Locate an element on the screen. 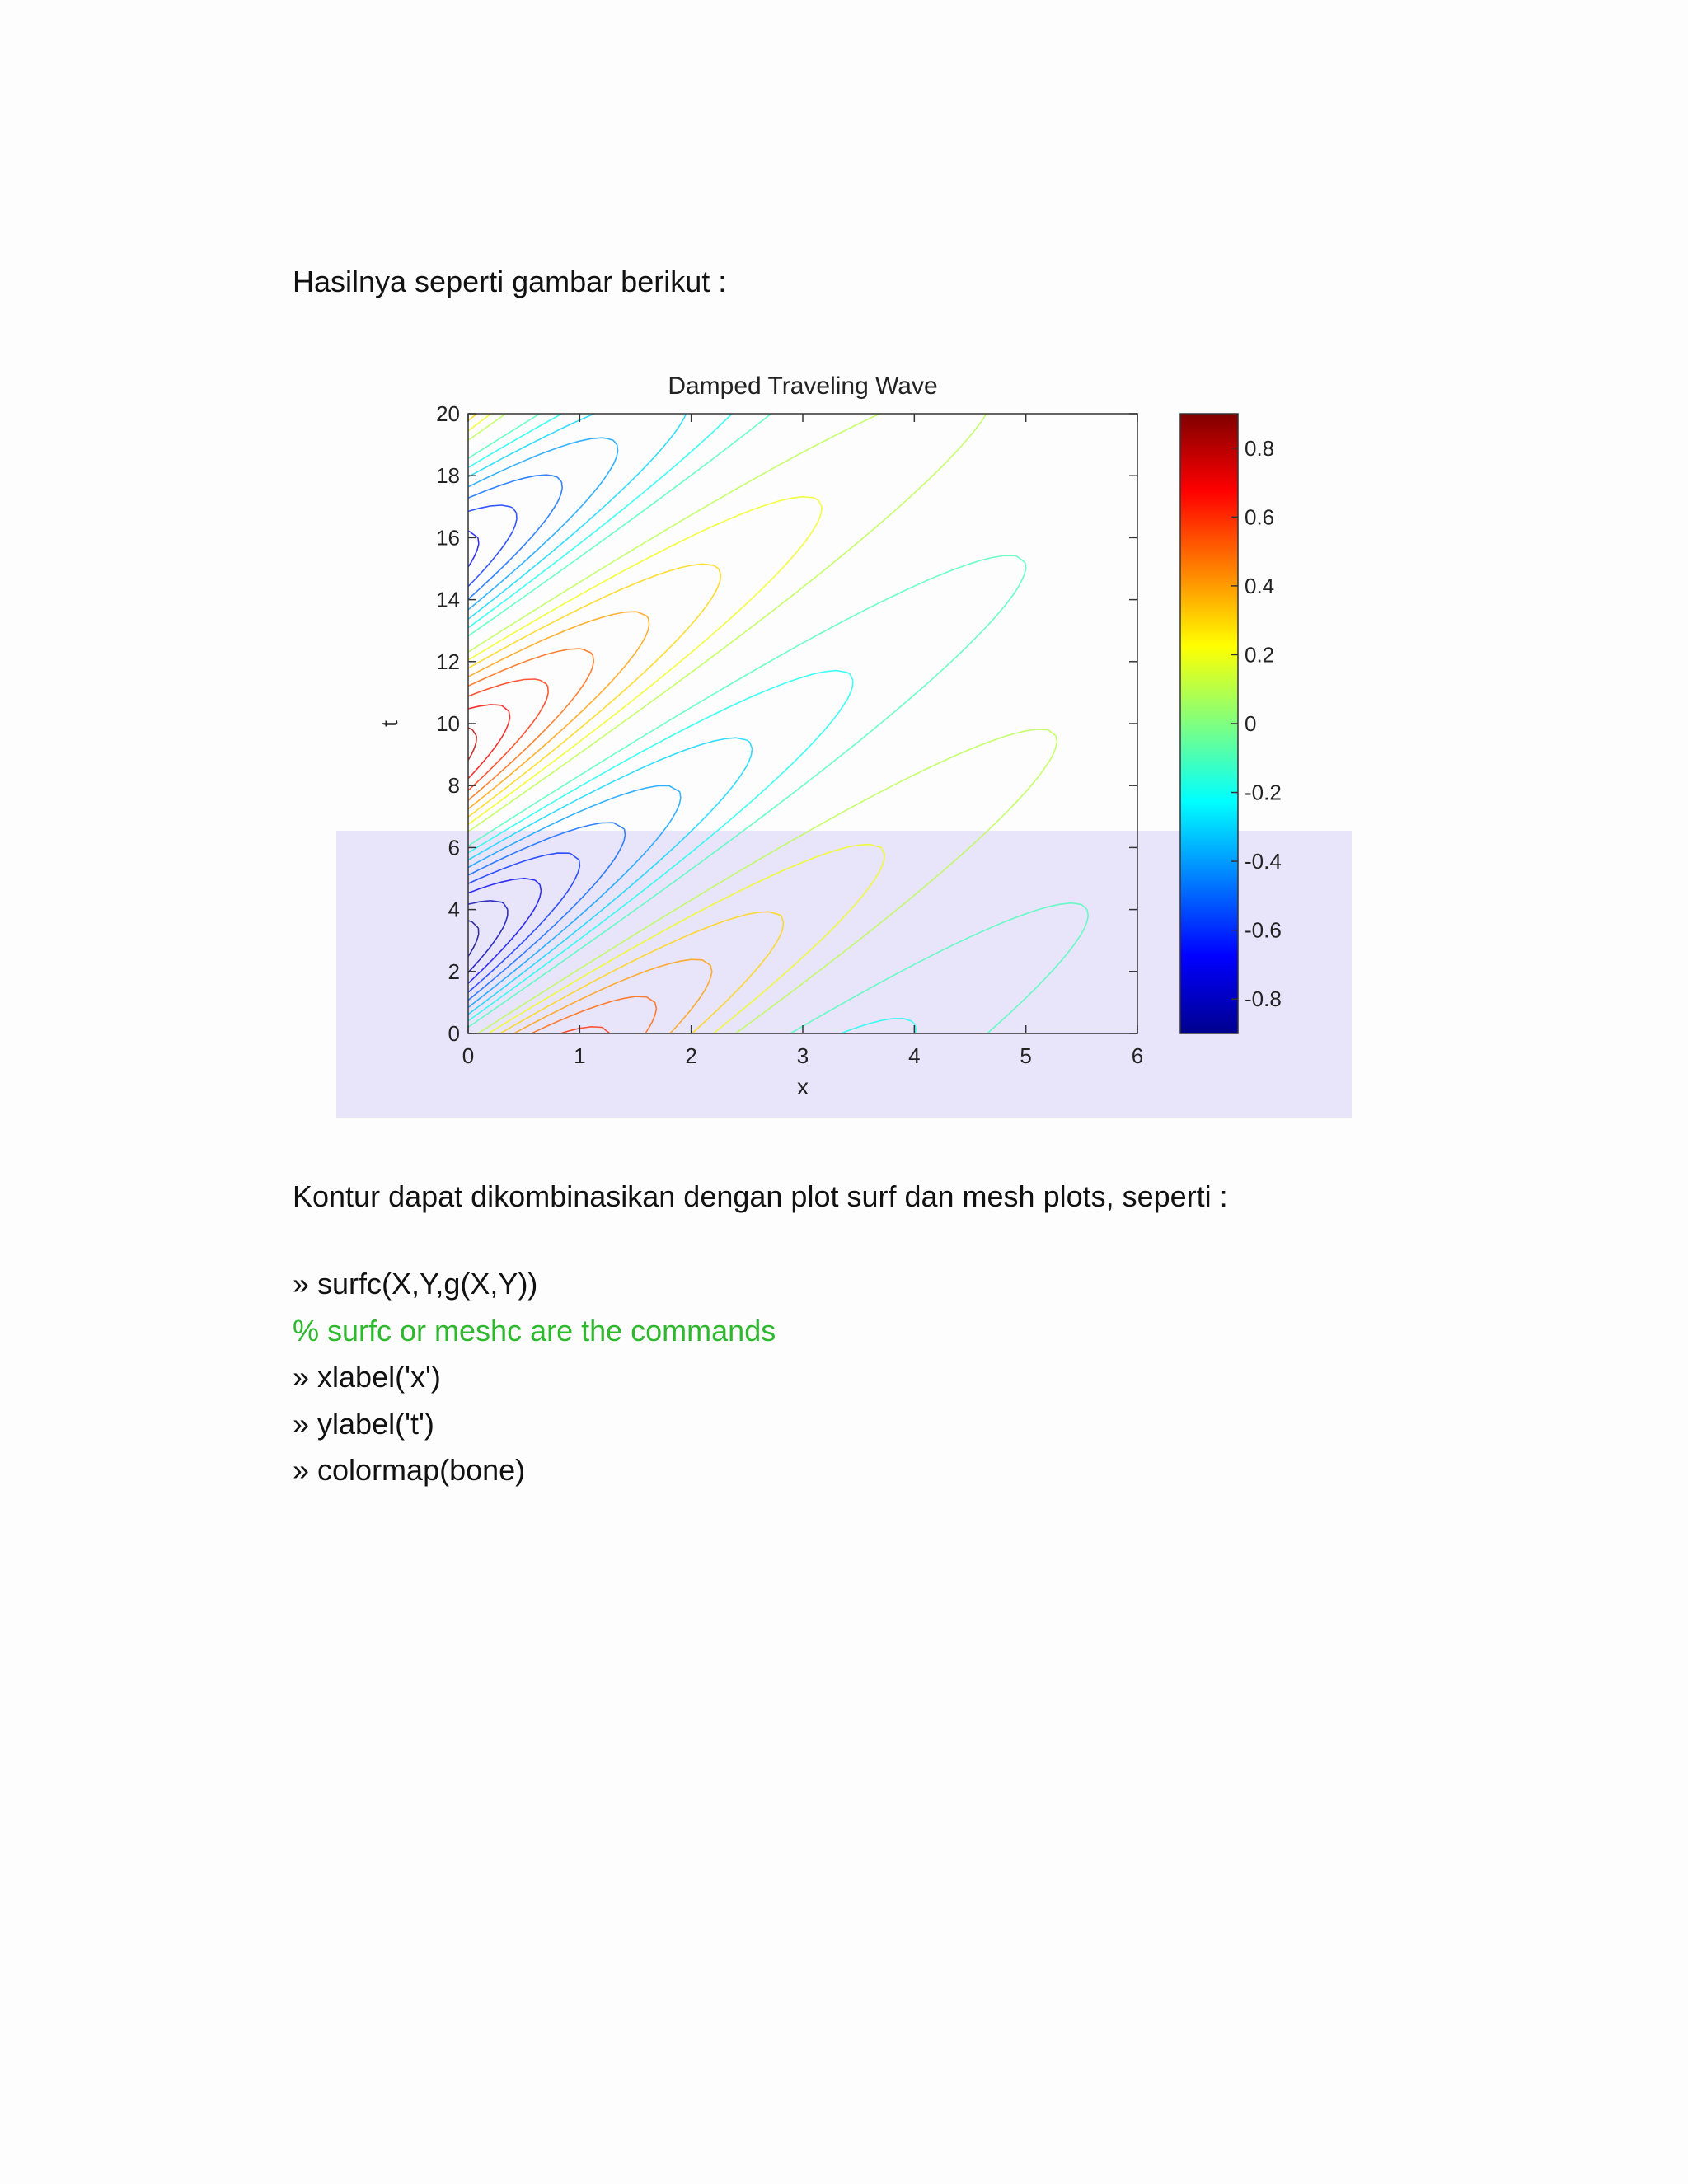 Image resolution: width=1688 pixels, height=2184 pixels. x-tick-label: 2 is located at coordinates (691, 1055).